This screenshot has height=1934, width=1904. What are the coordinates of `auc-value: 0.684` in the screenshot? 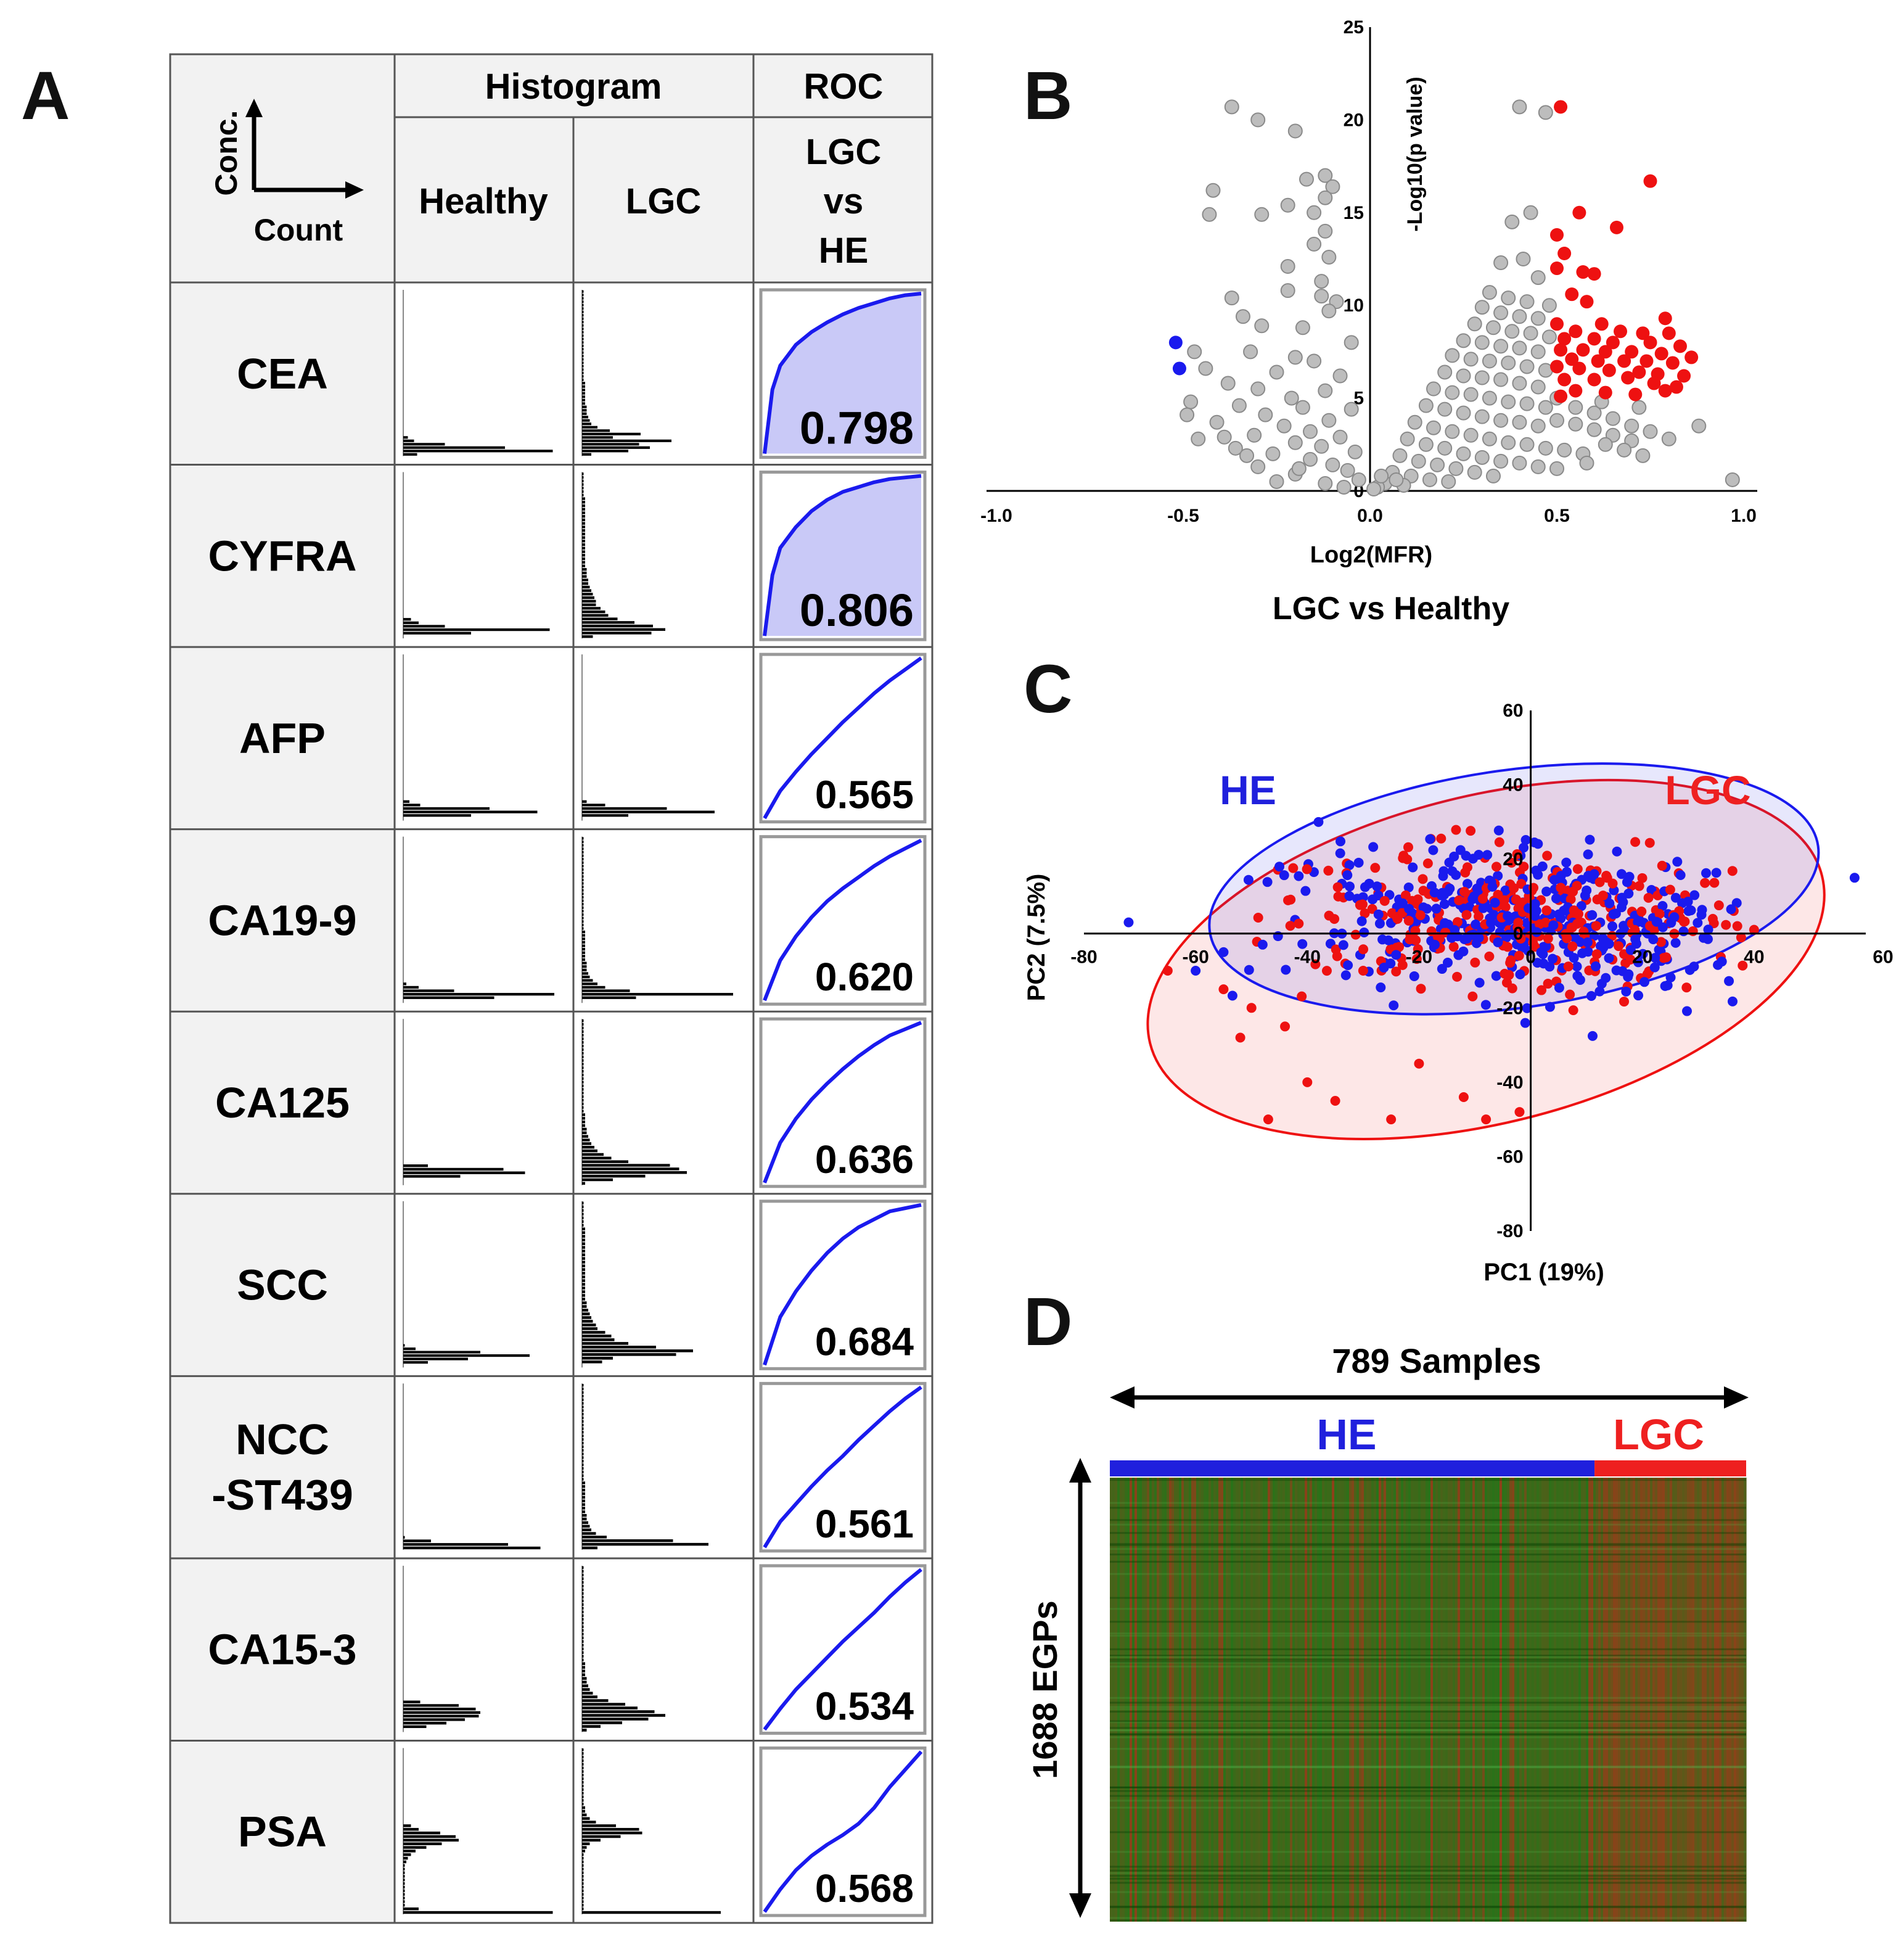 It's located at (864, 1341).